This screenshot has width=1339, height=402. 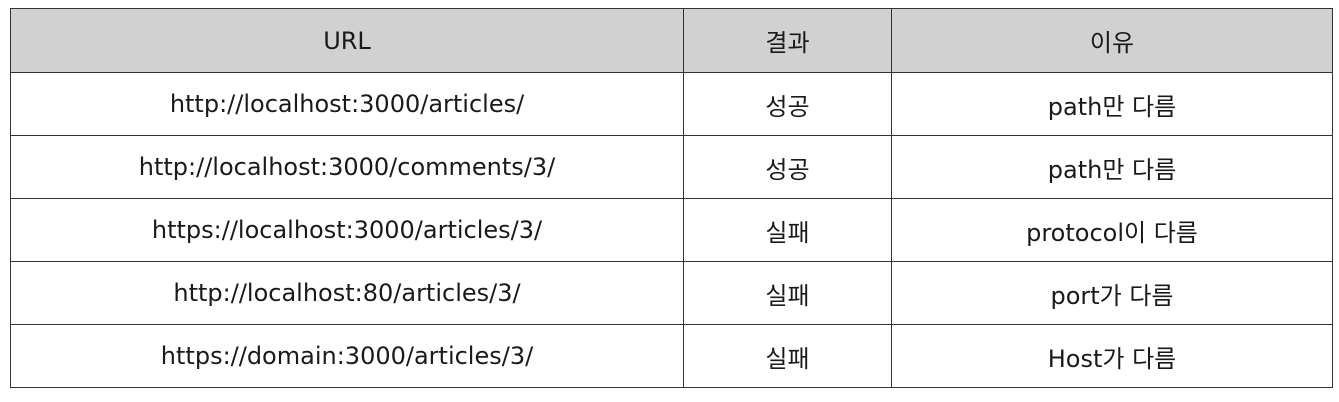 I want to click on column-header-url: URL, so click(x=347, y=40).